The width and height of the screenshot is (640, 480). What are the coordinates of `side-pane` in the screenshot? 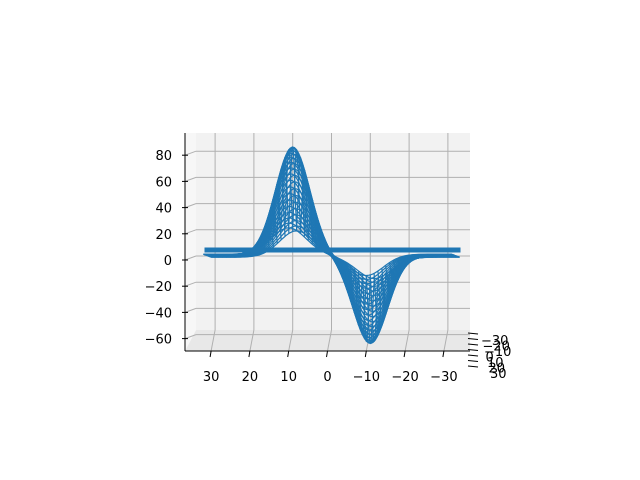 It's located at (190, 242).